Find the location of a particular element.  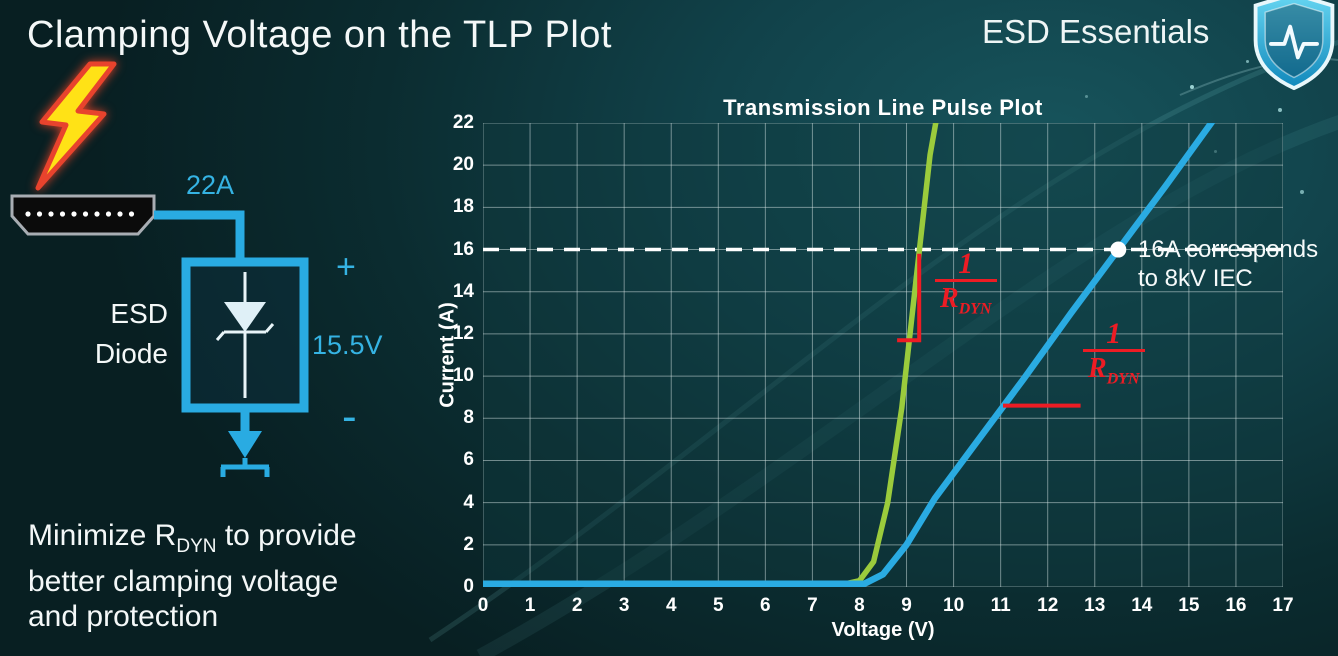

pulse-icon is located at coordinates (1294, 42).